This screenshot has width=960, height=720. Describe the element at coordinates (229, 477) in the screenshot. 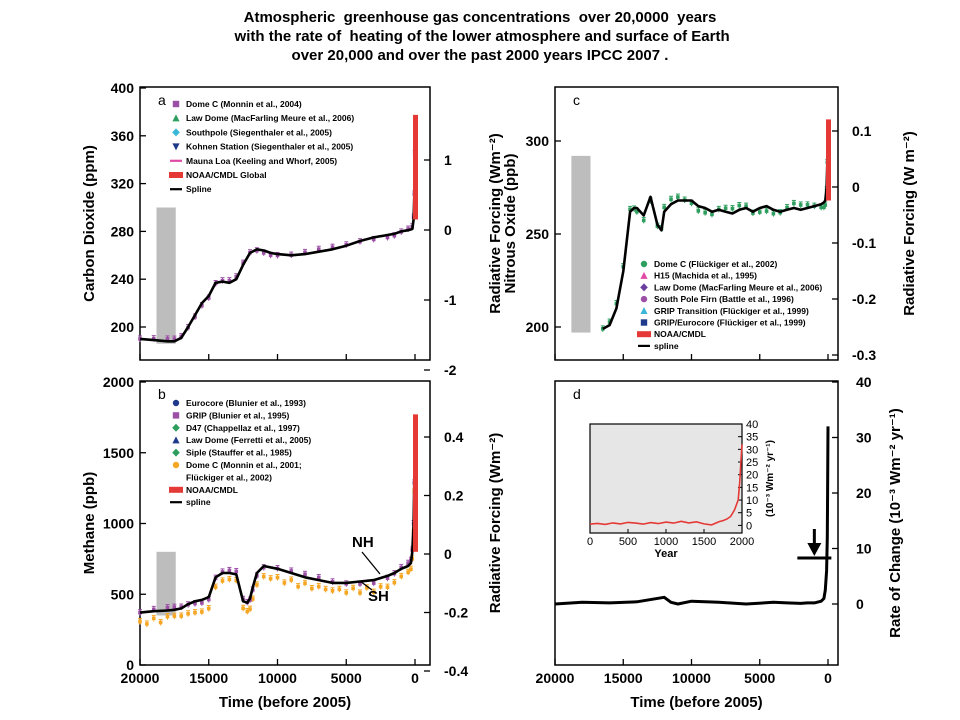

I see `legend-b-label-6: Flückiger et al., 2002)` at that location.